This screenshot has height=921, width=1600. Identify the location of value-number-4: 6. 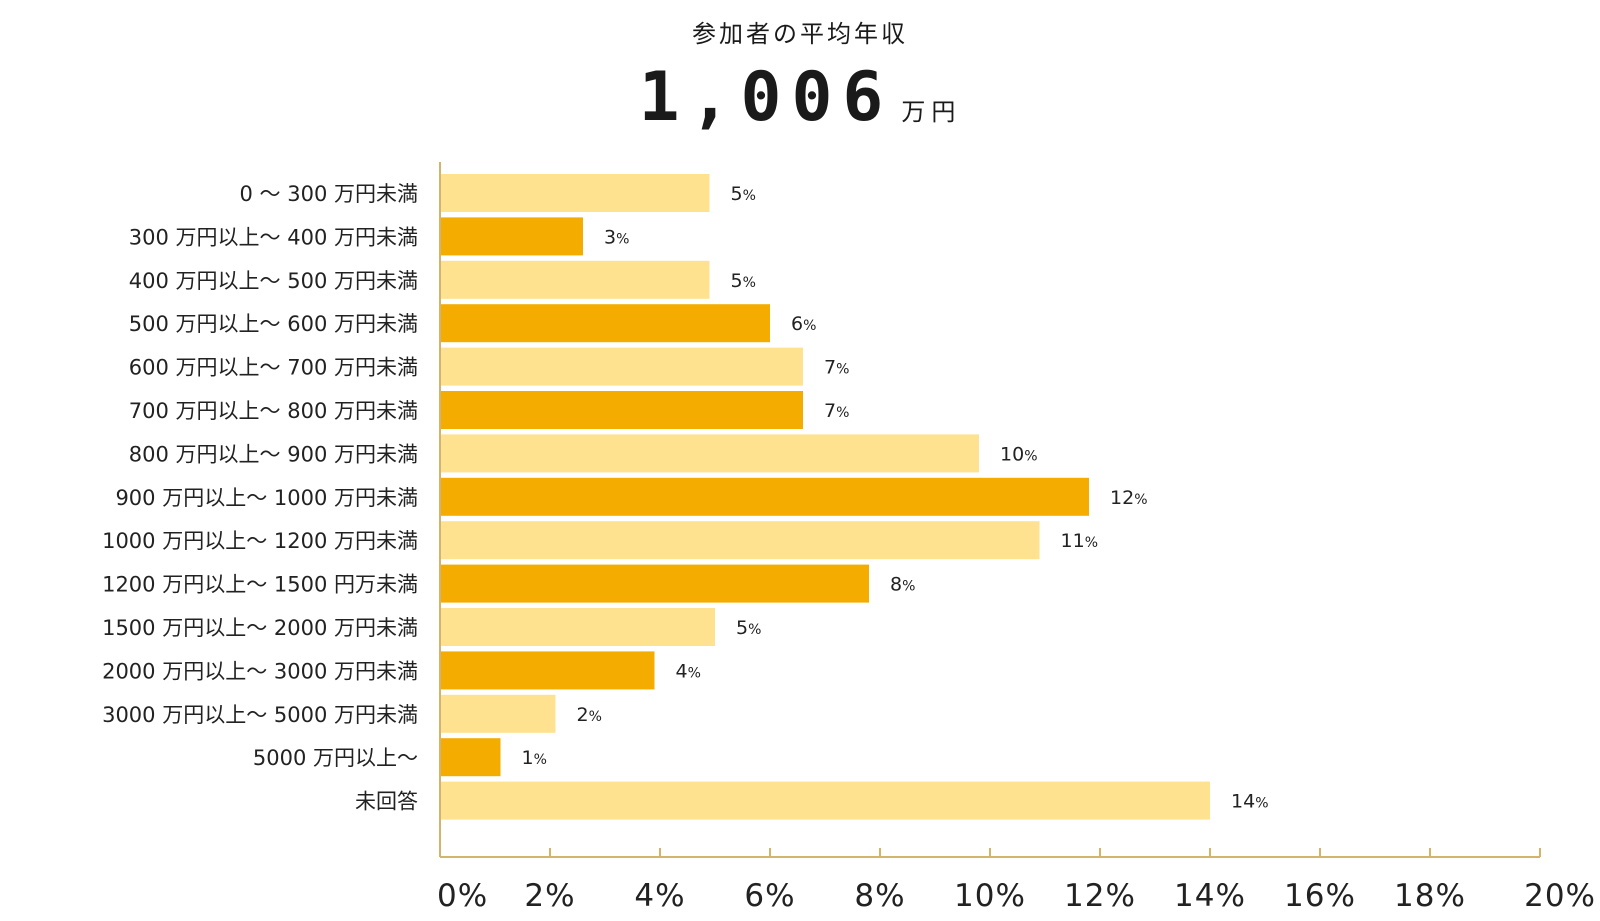
(797, 324).